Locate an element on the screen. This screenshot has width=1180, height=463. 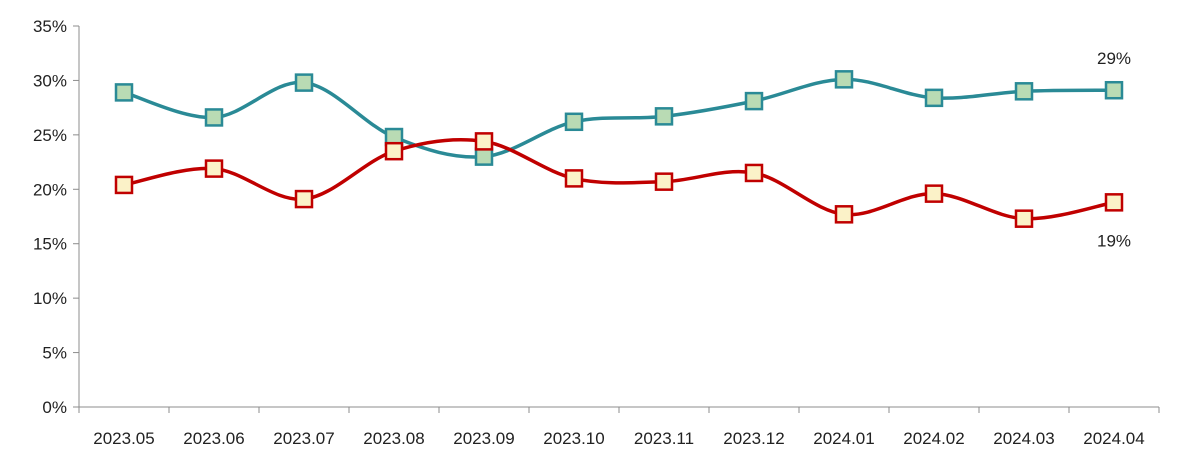
x-tick-label: 2024.01 is located at coordinates (843, 438).